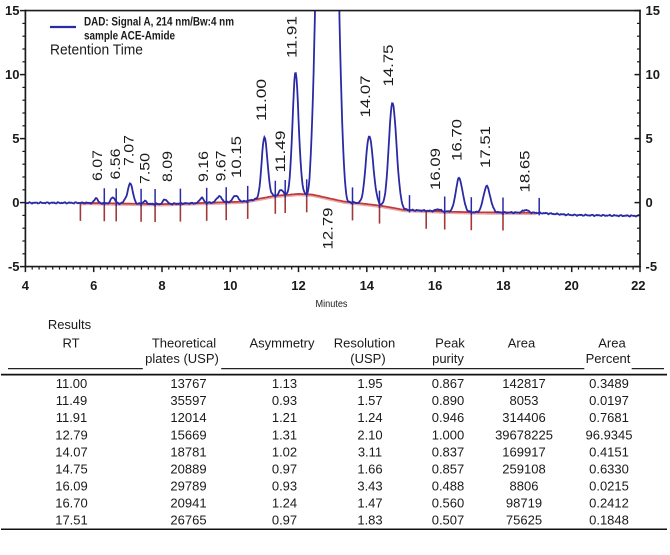 This screenshot has width=670, height=555. What do you see at coordinates (284, 434) in the screenshot?
I see `svg-text: 1.31` at bounding box center [284, 434].